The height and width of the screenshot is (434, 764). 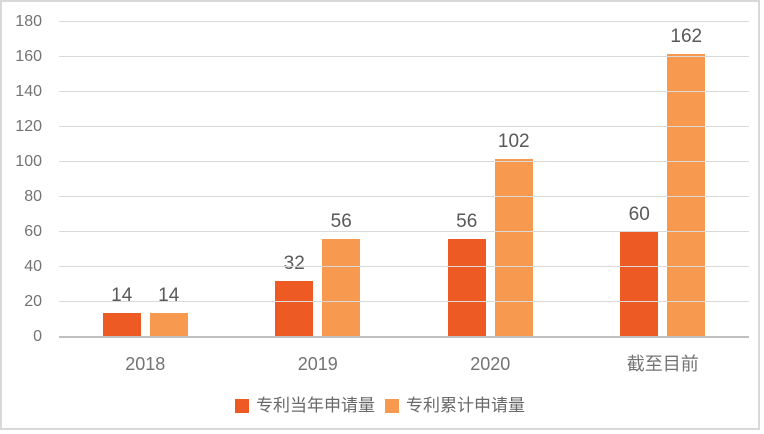 I want to click on y-axis-tick-label: 180, so click(x=28, y=21).